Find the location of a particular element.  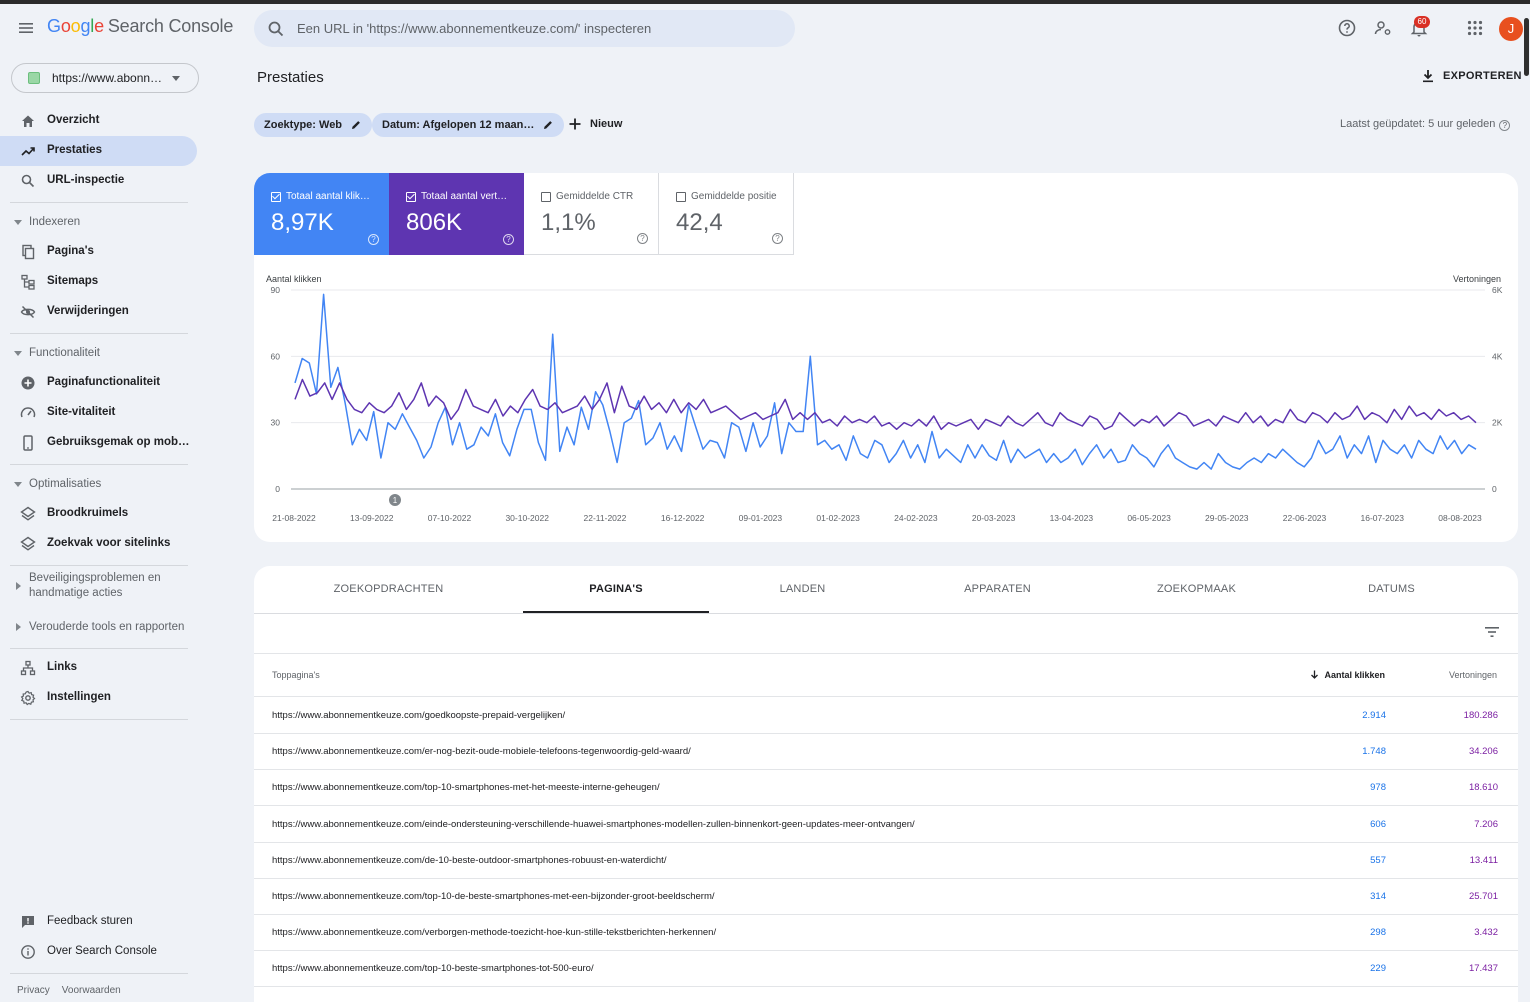

tab-paginas: PAGINA'S is located at coordinates (616, 589).